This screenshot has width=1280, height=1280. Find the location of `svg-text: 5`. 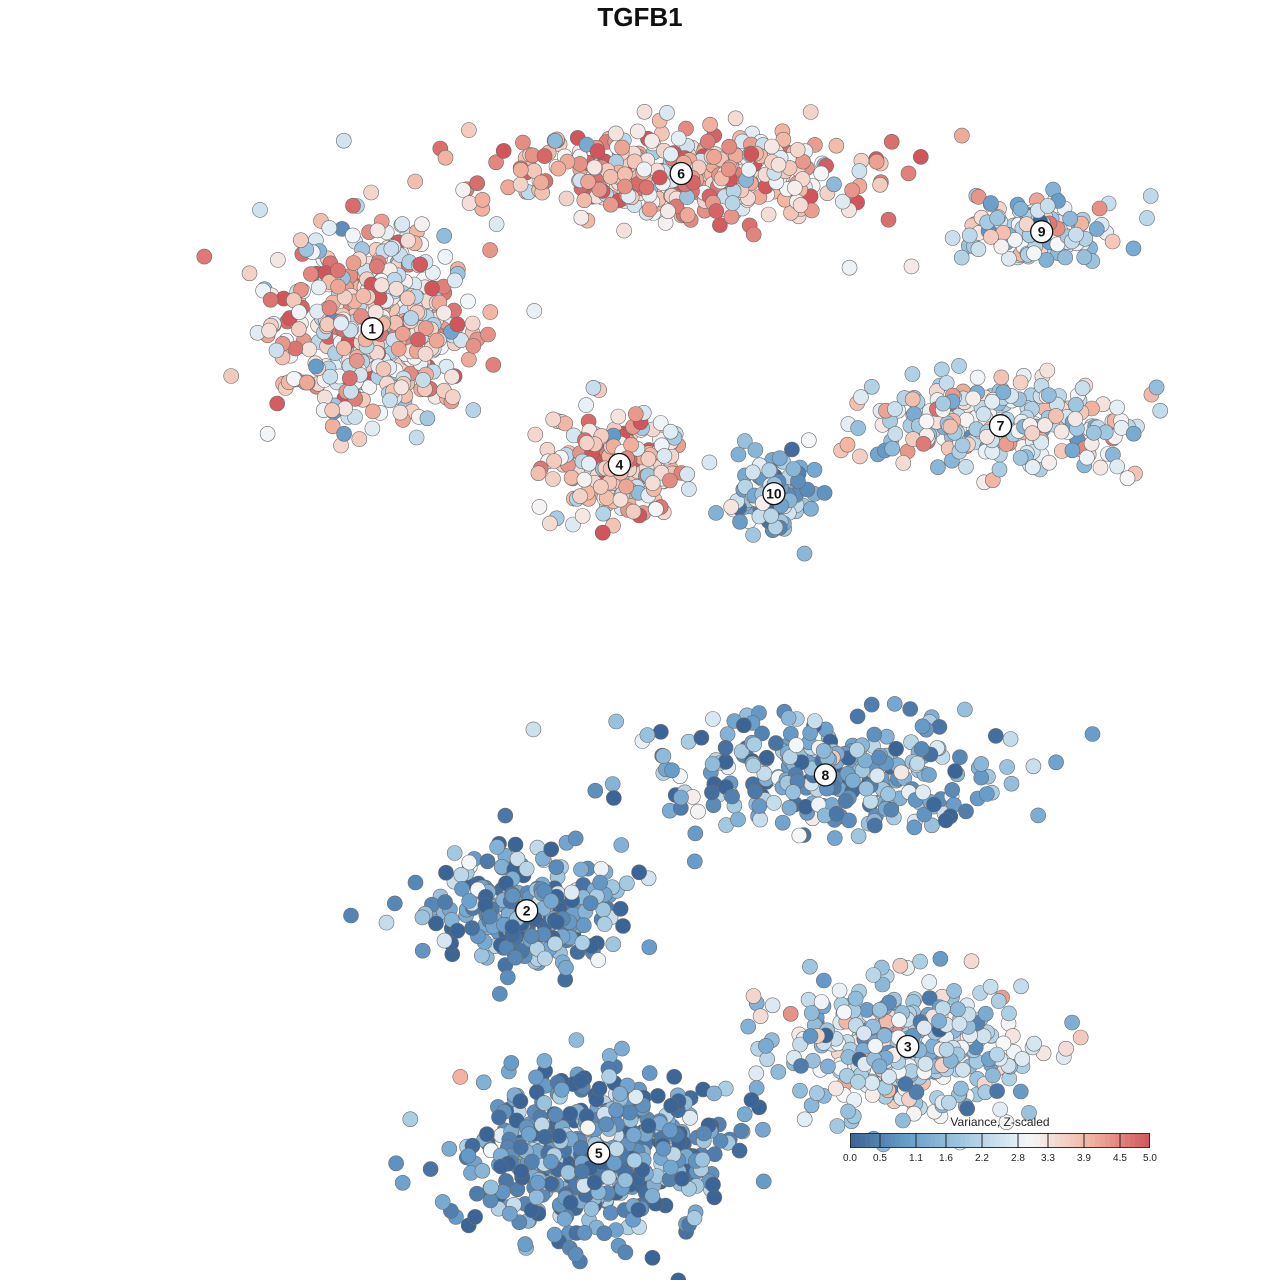

svg-text: 5 is located at coordinates (599, 1153).